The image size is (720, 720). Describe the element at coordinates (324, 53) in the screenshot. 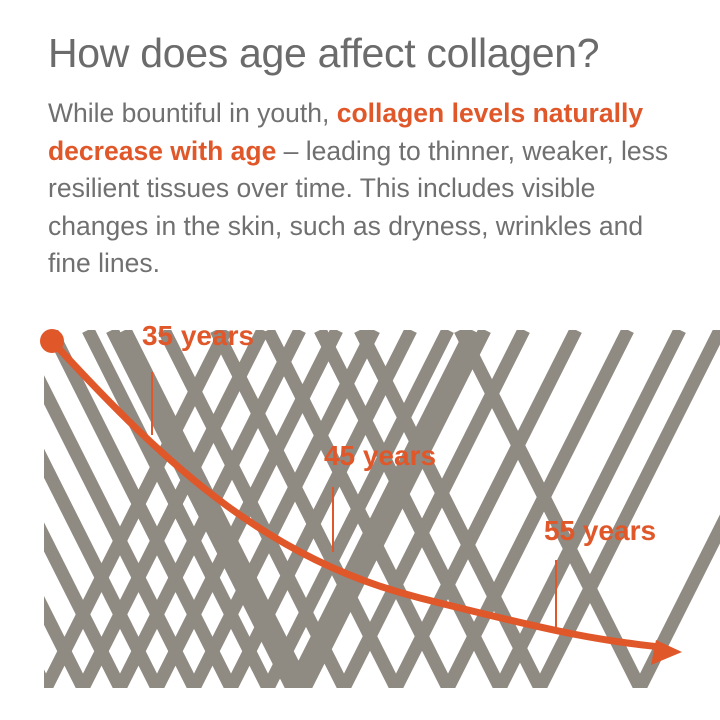

I see `page-title: How does age affect collagen?` at that location.